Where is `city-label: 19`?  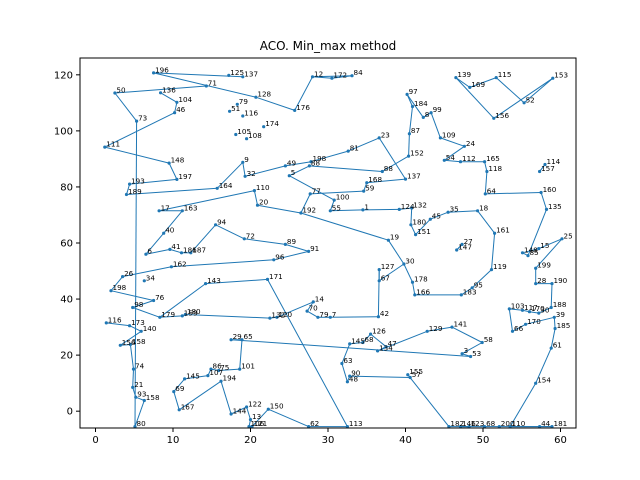 city-label: 19 is located at coordinates (395, 237).